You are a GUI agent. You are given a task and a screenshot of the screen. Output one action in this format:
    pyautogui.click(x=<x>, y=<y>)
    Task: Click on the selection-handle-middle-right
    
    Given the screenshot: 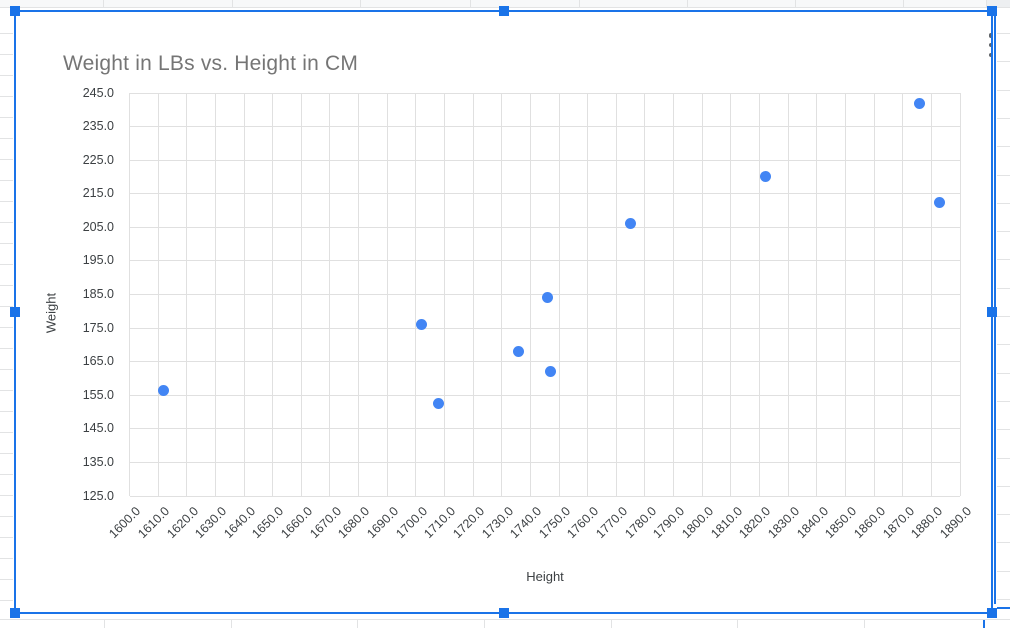 What is the action you would take?
    pyautogui.click(x=992, y=312)
    